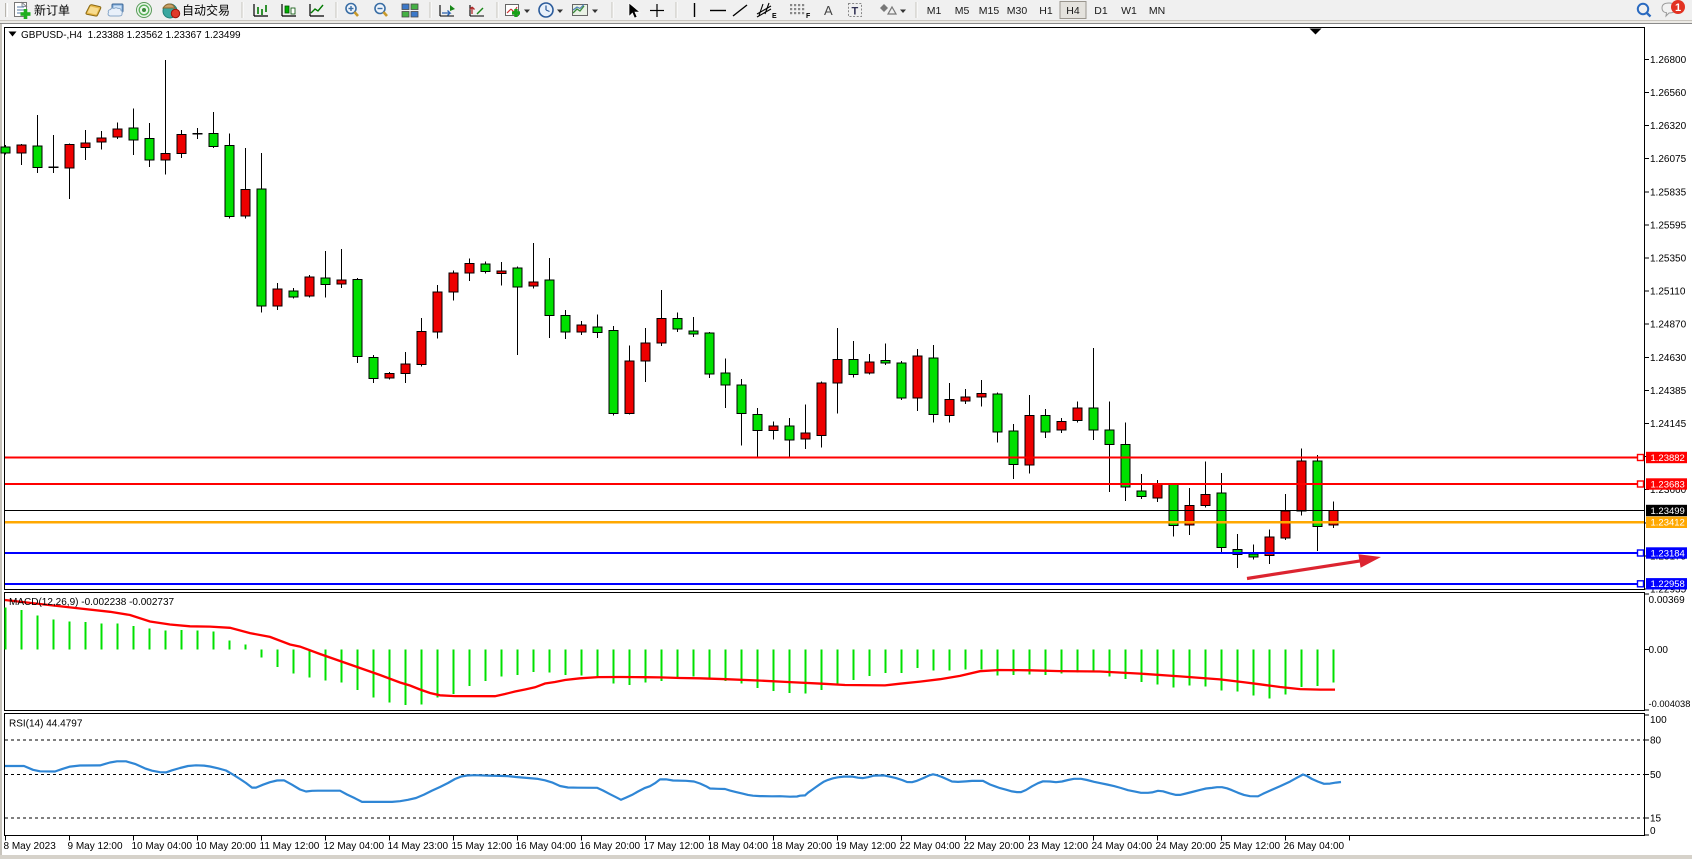 The width and height of the screenshot is (1692, 859). I want to click on svg-text: -0.004038, so click(1670, 704).